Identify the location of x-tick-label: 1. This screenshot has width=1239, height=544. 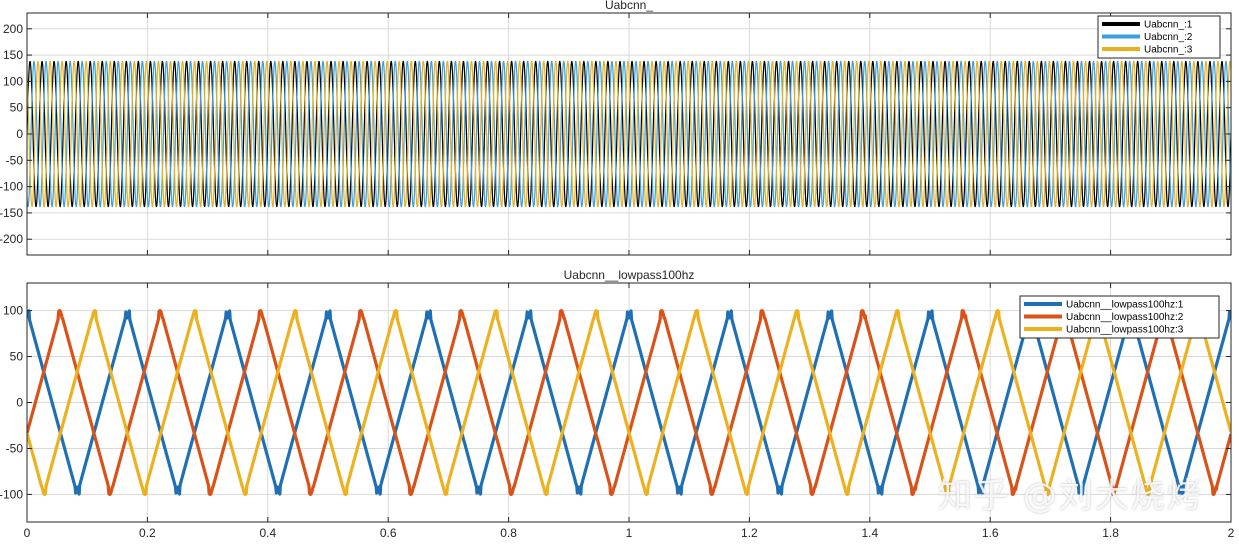
(629, 533).